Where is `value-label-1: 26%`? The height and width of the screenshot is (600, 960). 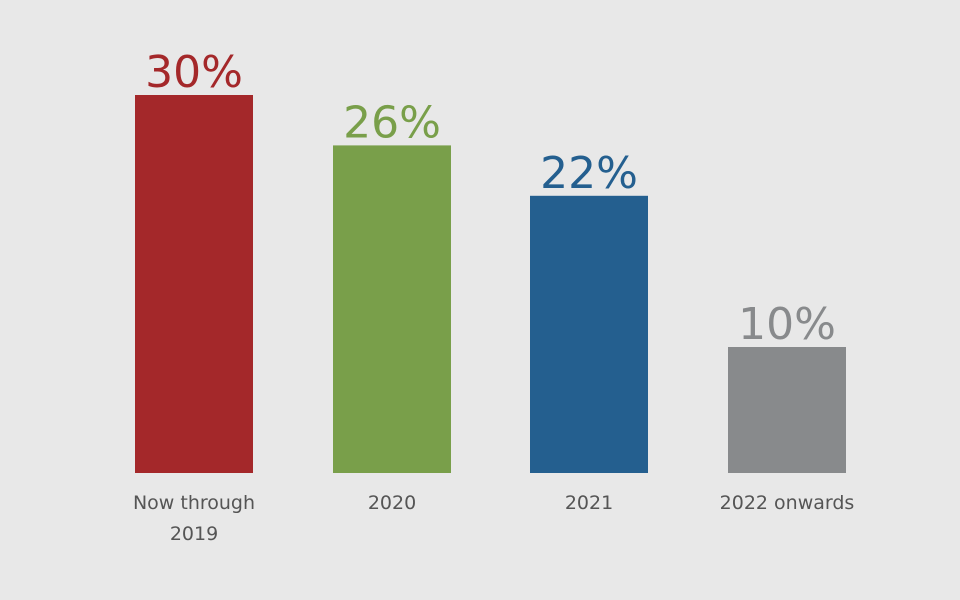 value-label-1: 26% is located at coordinates (392, 122).